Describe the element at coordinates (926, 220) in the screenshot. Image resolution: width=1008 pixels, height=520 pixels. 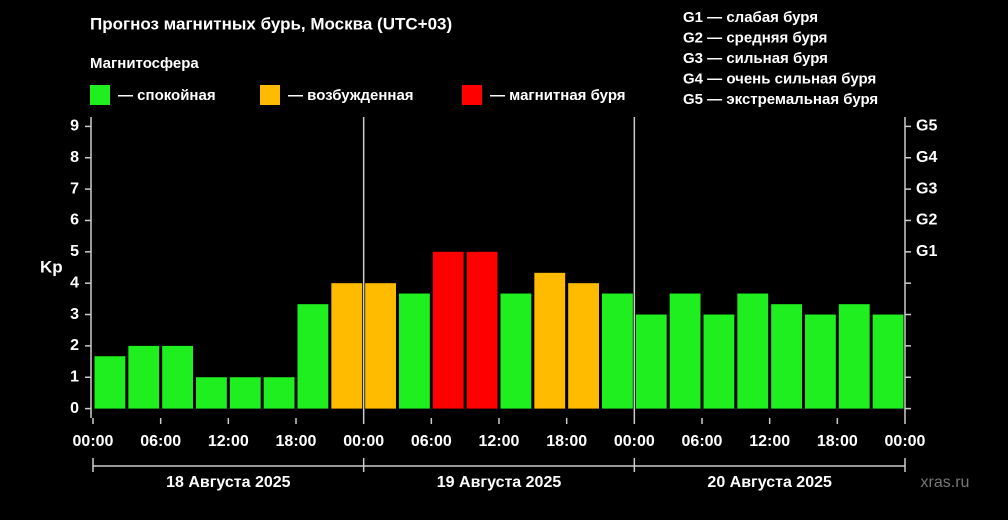
I see `y2-tick-label: G2` at that location.